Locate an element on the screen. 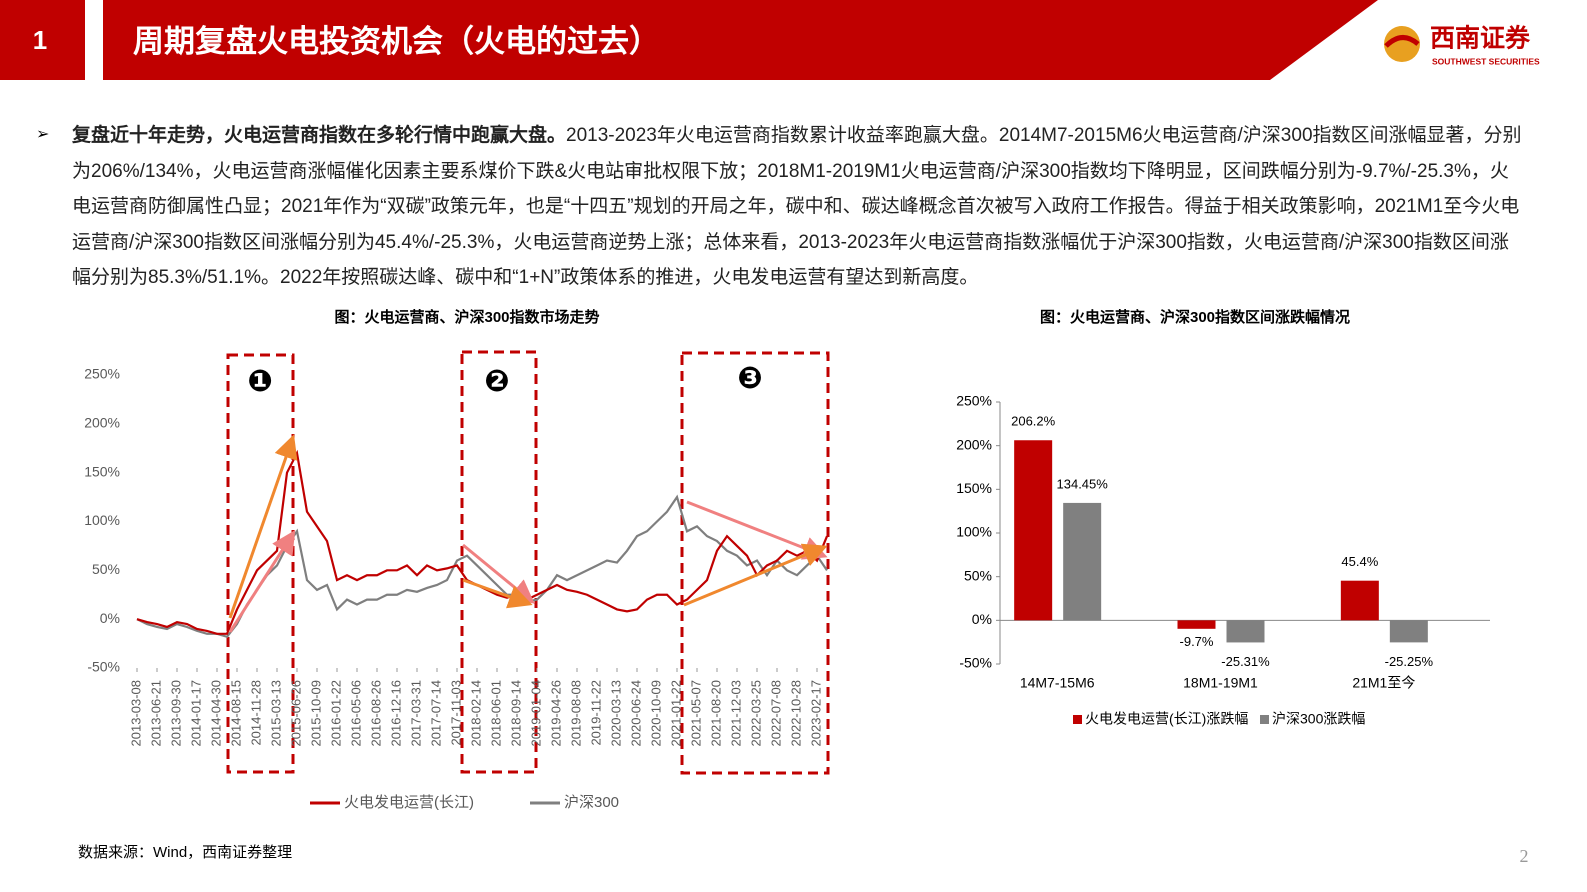 Image resolution: width=1587 pixels, height=892 pixels. x-tick-label: 14M7-15M6 is located at coordinates (1057, 683).